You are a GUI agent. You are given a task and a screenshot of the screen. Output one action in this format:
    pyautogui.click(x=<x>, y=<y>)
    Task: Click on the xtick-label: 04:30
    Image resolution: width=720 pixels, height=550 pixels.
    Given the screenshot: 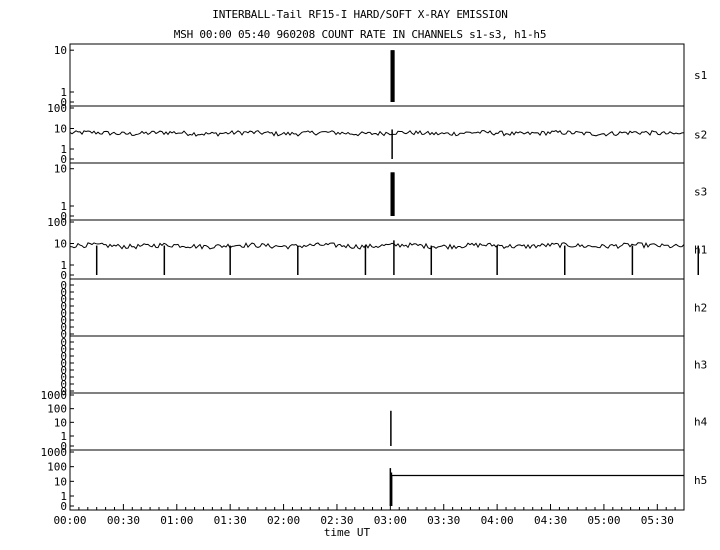 What is the action you would take?
    pyautogui.click(x=550, y=520)
    